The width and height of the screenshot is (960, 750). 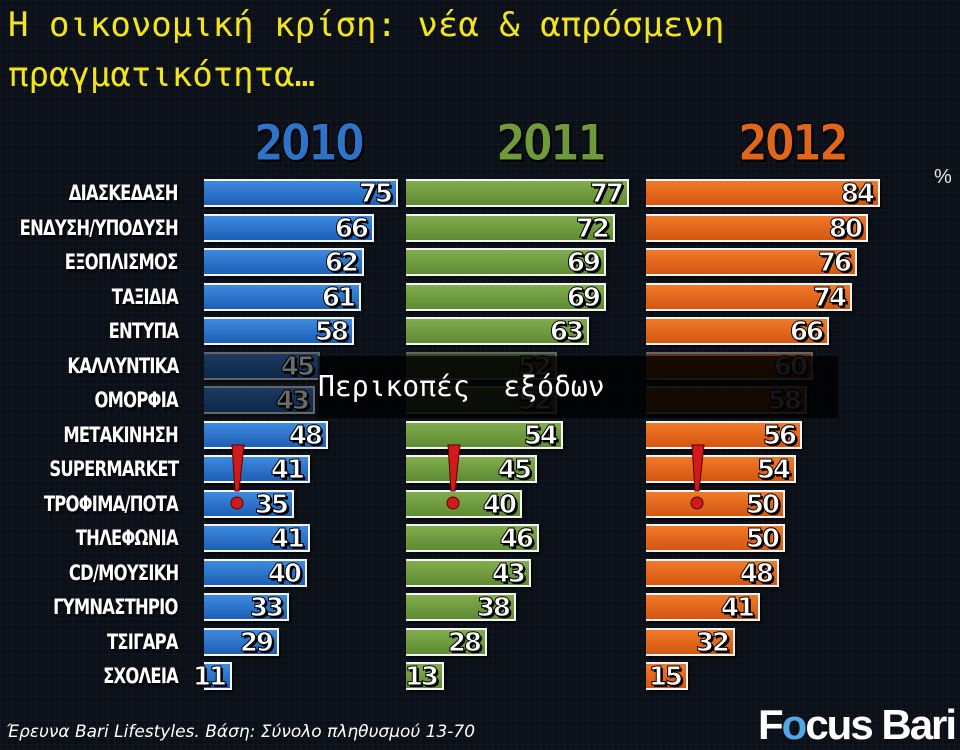 I want to click on bar-2010: 58, so click(x=279, y=332).